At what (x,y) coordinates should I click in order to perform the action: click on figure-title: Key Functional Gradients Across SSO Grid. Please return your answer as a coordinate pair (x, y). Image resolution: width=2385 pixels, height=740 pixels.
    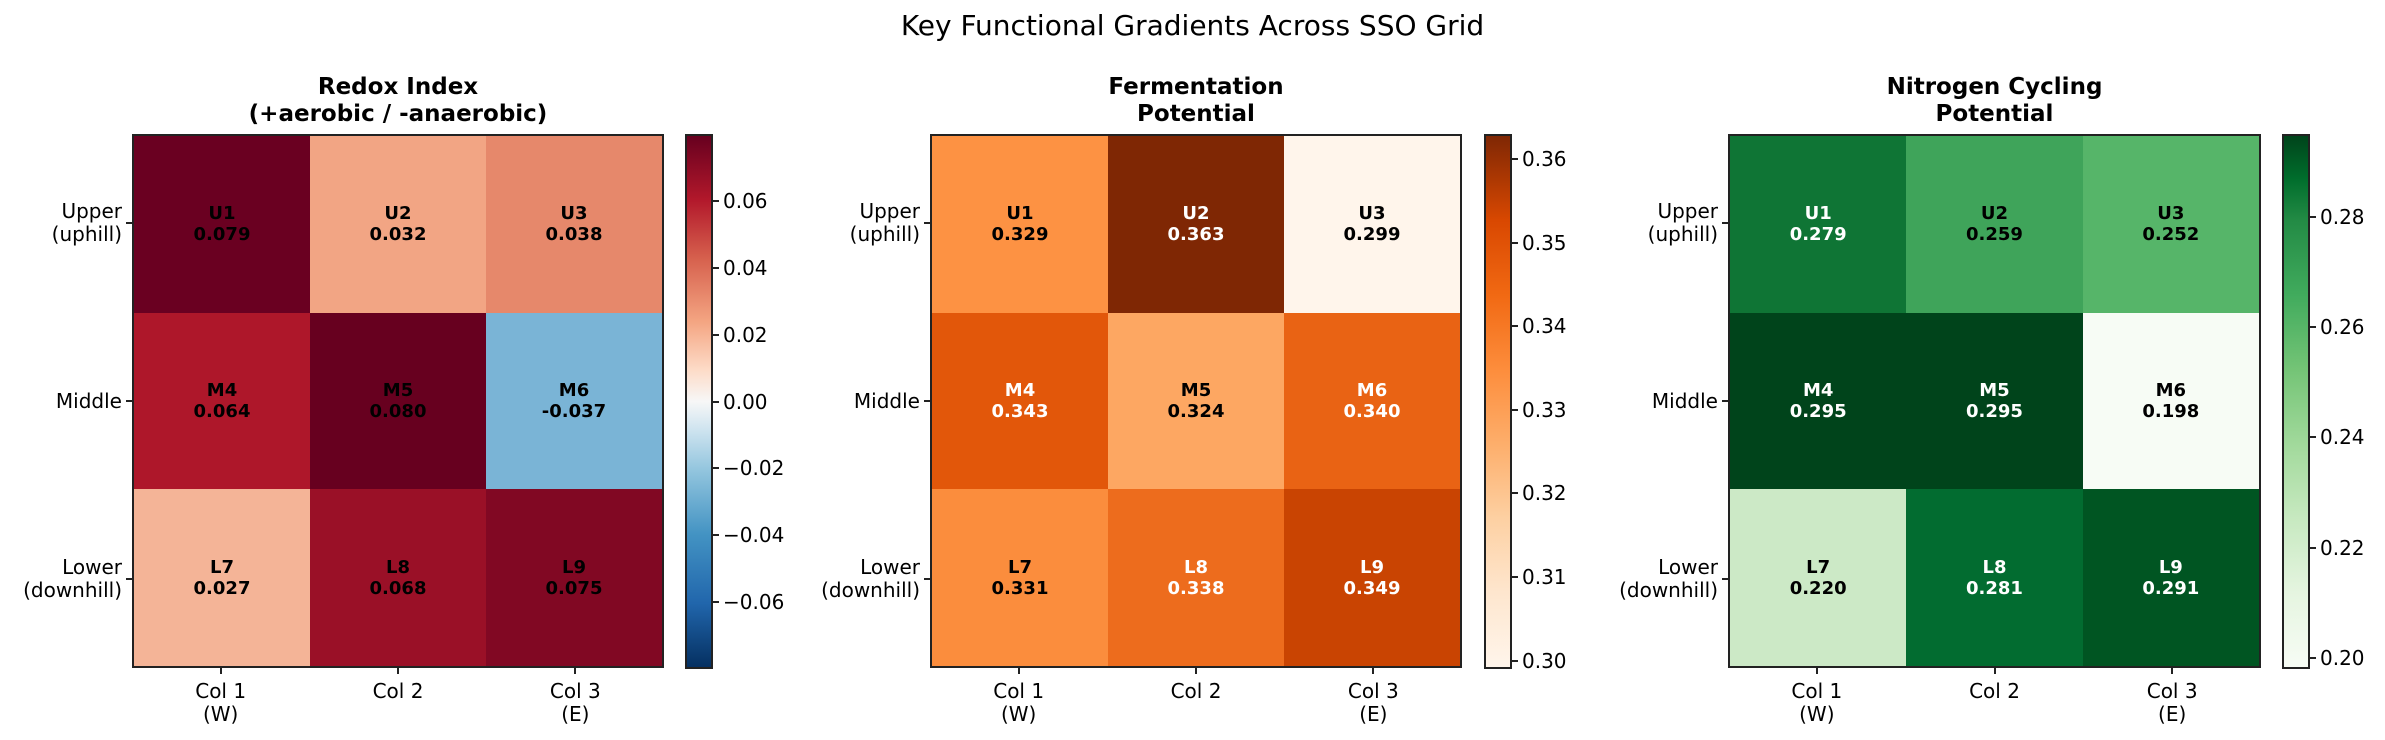
    Looking at the image, I should click on (1192, 25).